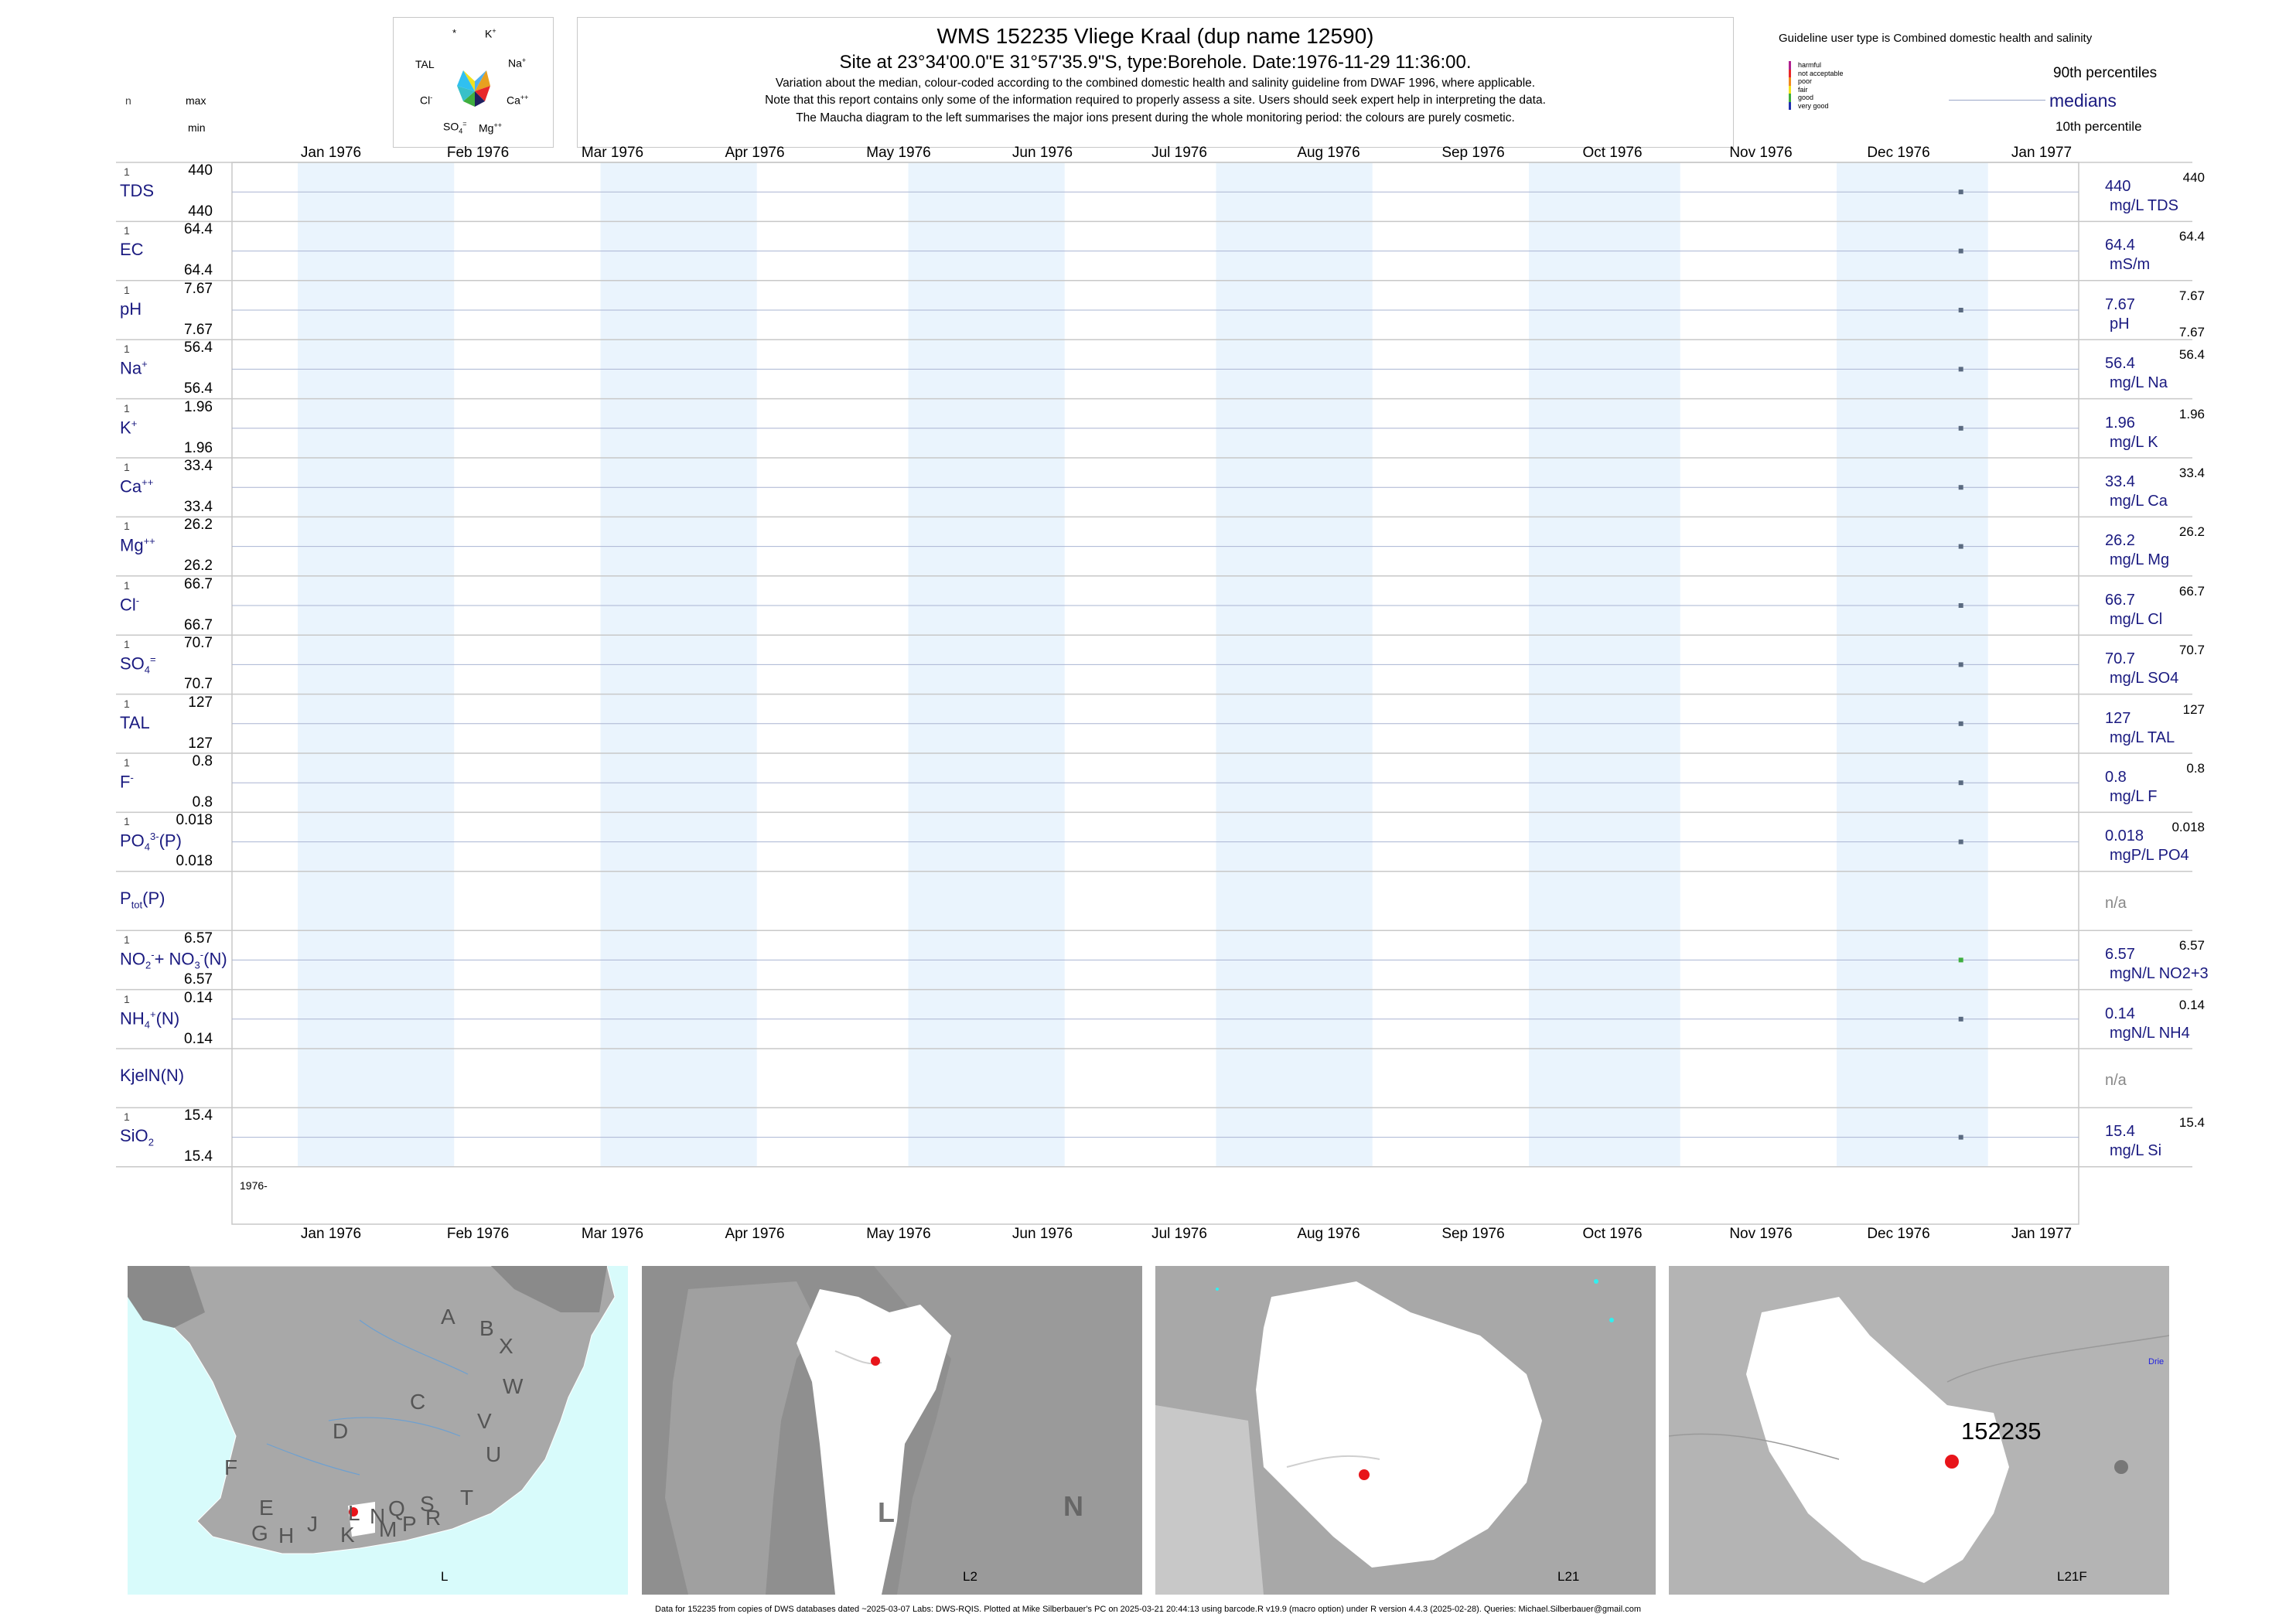  Describe the element at coordinates (970, 1576) in the screenshot. I see `map-label-l2: L2` at that location.